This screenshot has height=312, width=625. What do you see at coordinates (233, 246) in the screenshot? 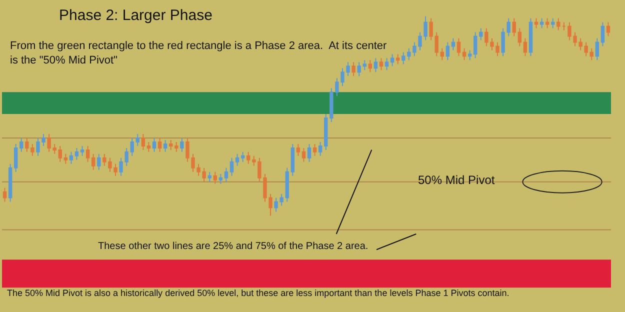
I see `text: These other two lines are 25% and 75% of the Phase 2 area.` at bounding box center [233, 246].